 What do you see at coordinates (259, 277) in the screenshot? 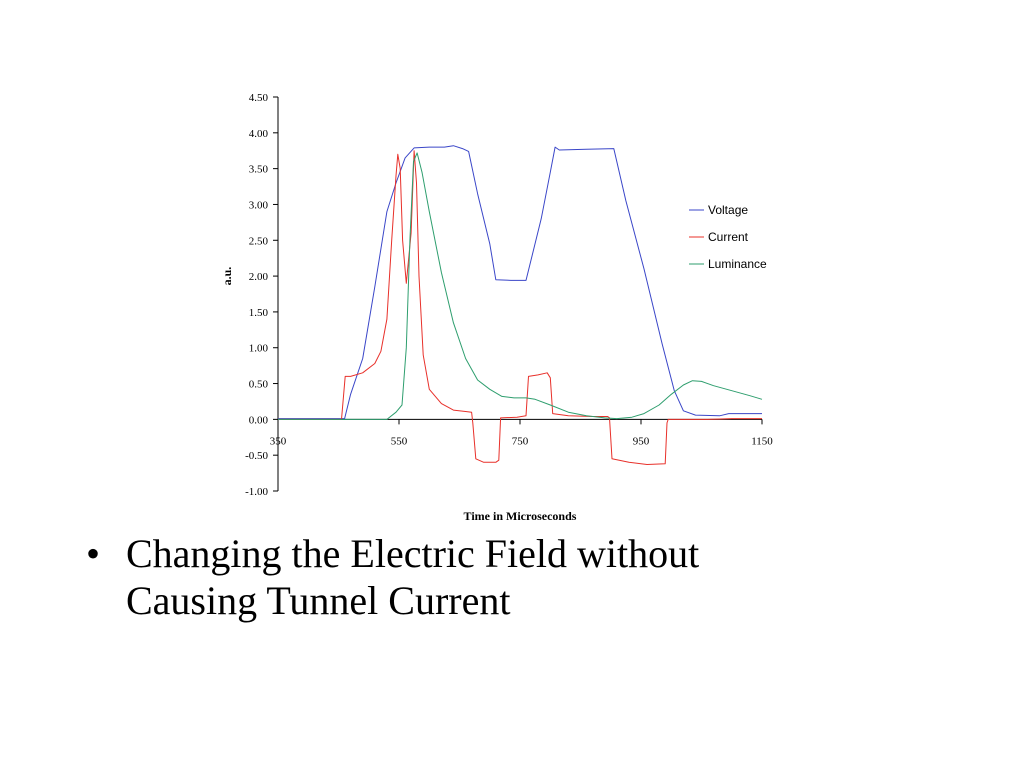
I see `y-tick-label: 2.00` at bounding box center [259, 277].